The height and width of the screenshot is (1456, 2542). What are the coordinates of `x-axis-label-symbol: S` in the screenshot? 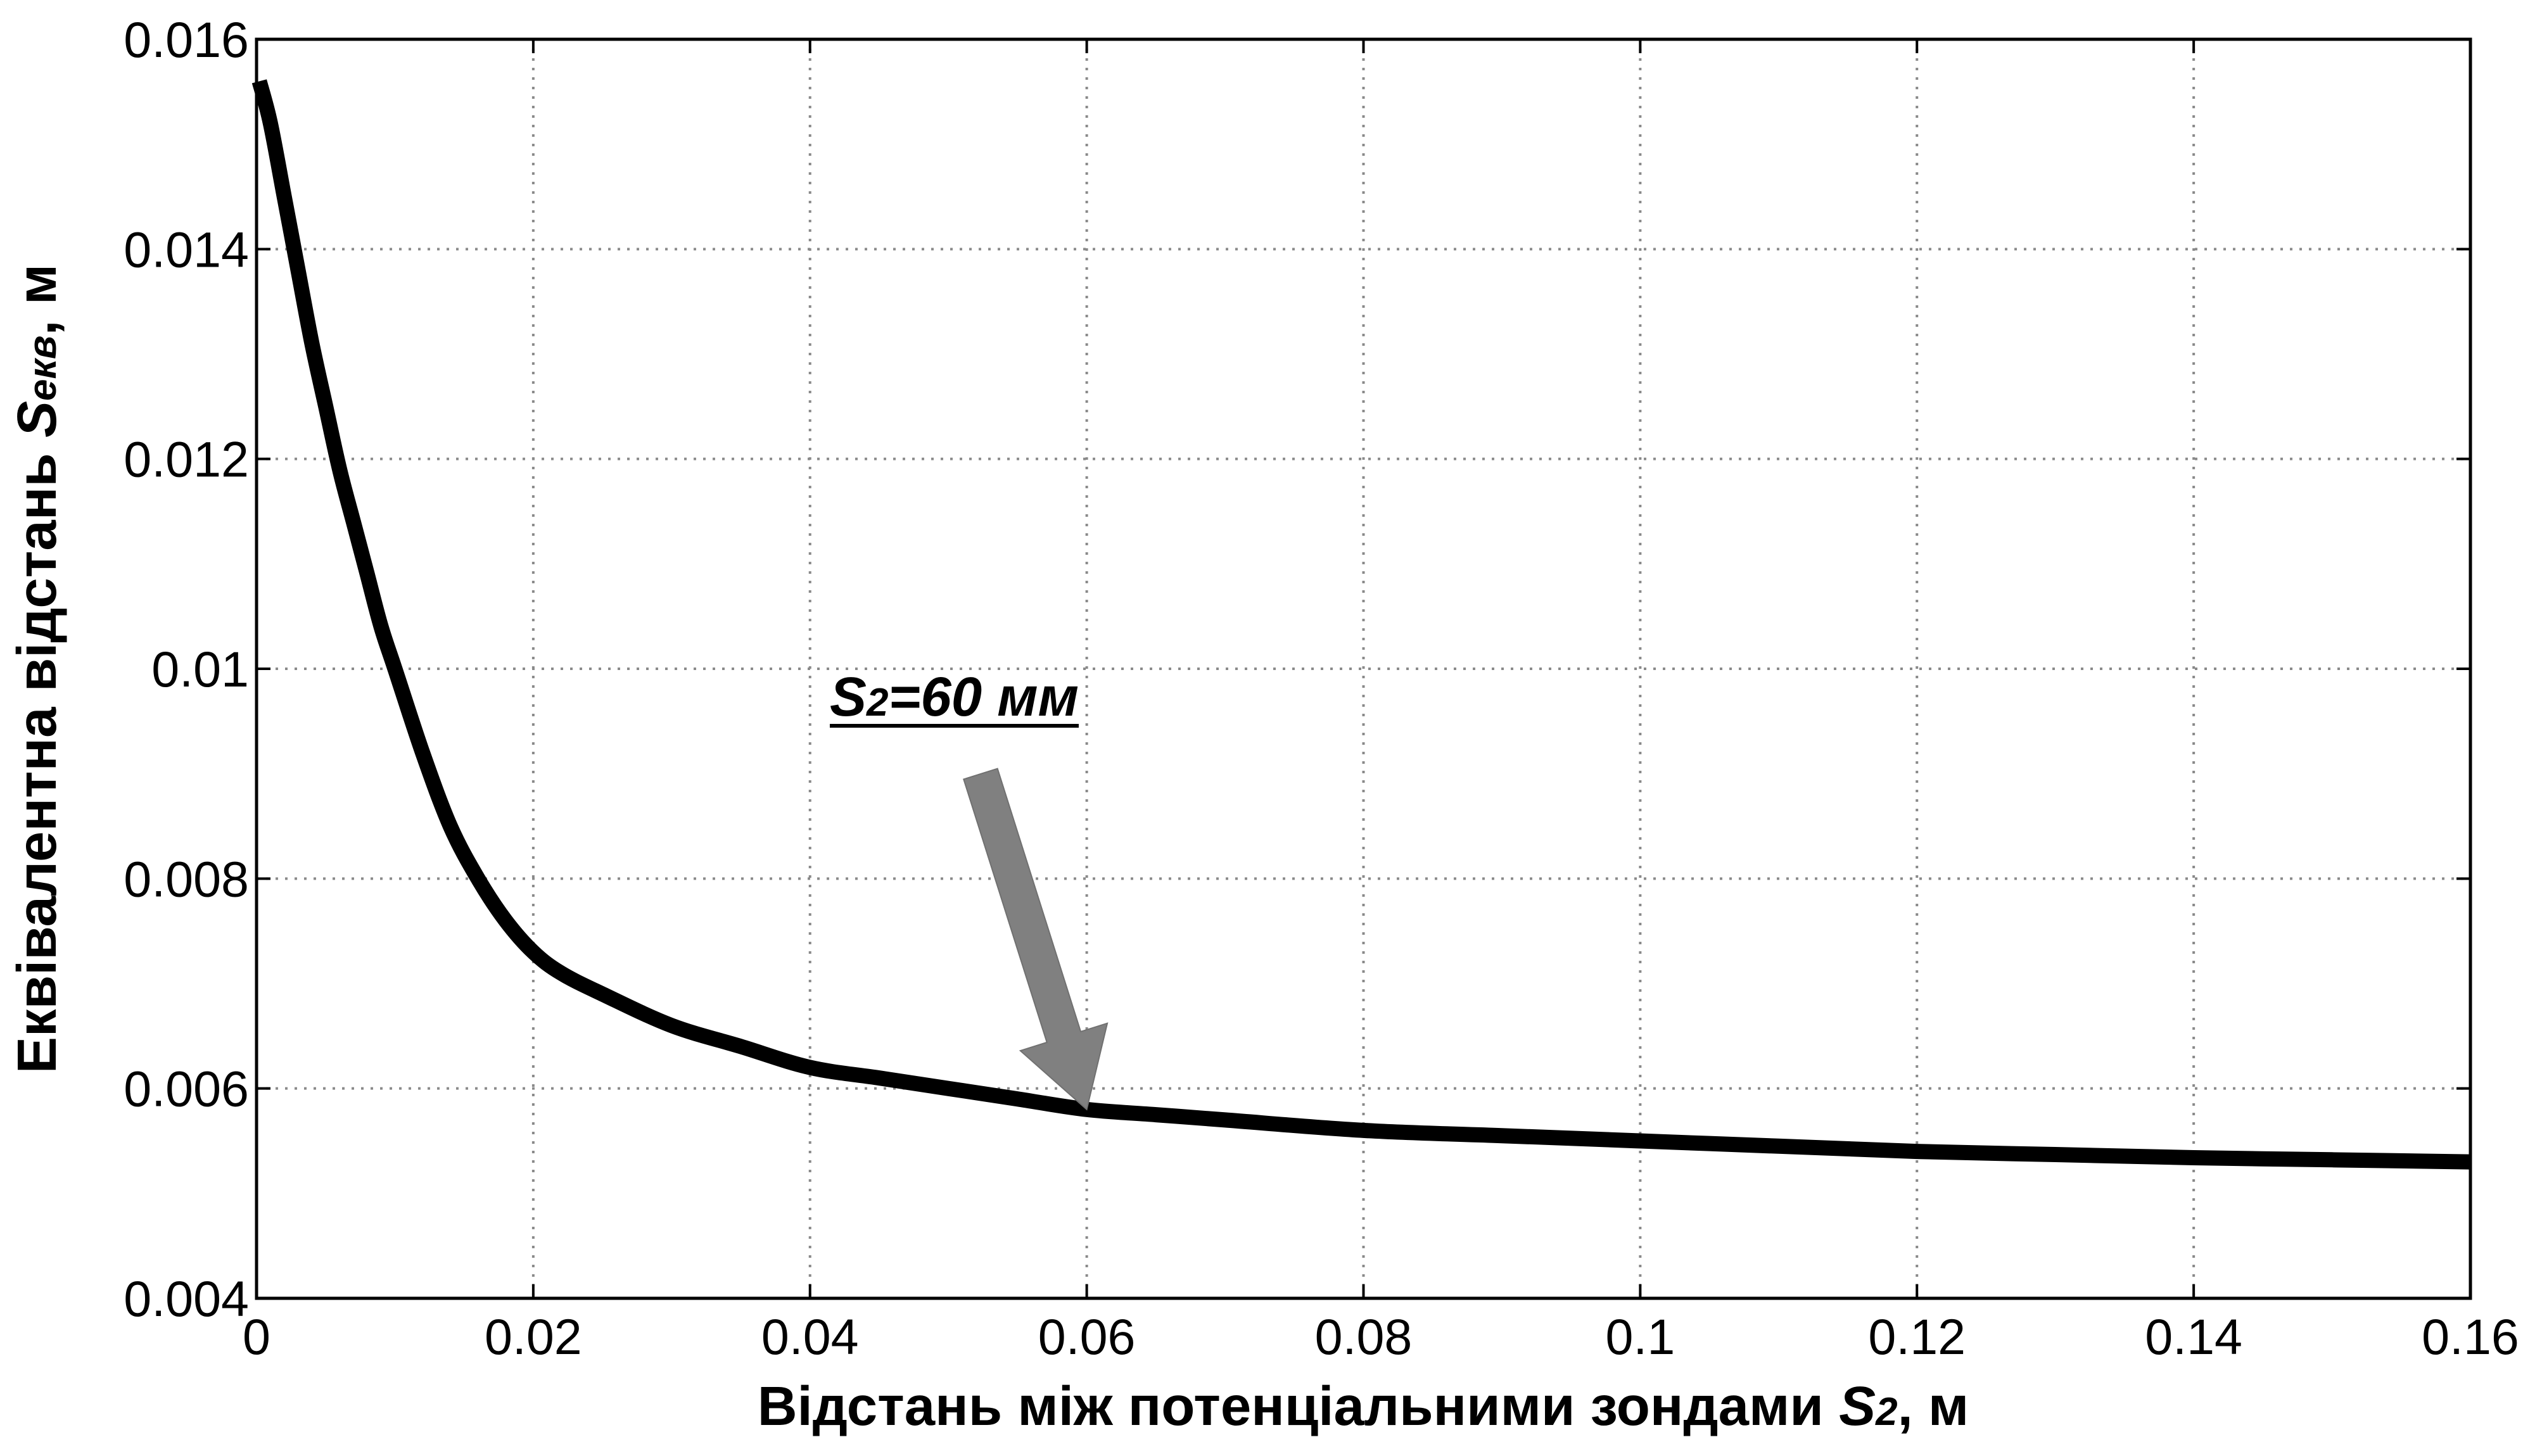 It's located at (1857, 1406).